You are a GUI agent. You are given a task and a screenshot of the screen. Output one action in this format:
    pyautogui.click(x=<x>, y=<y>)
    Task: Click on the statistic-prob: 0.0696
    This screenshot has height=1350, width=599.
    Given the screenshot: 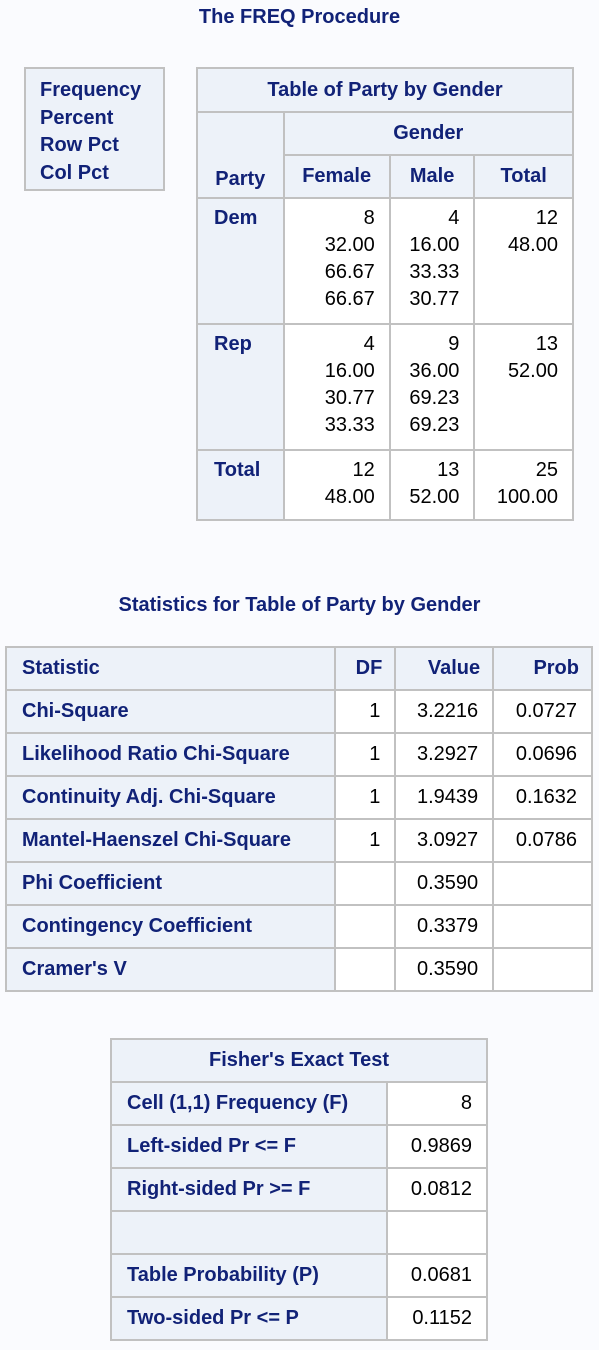 What is the action you would take?
    pyautogui.click(x=542, y=754)
    